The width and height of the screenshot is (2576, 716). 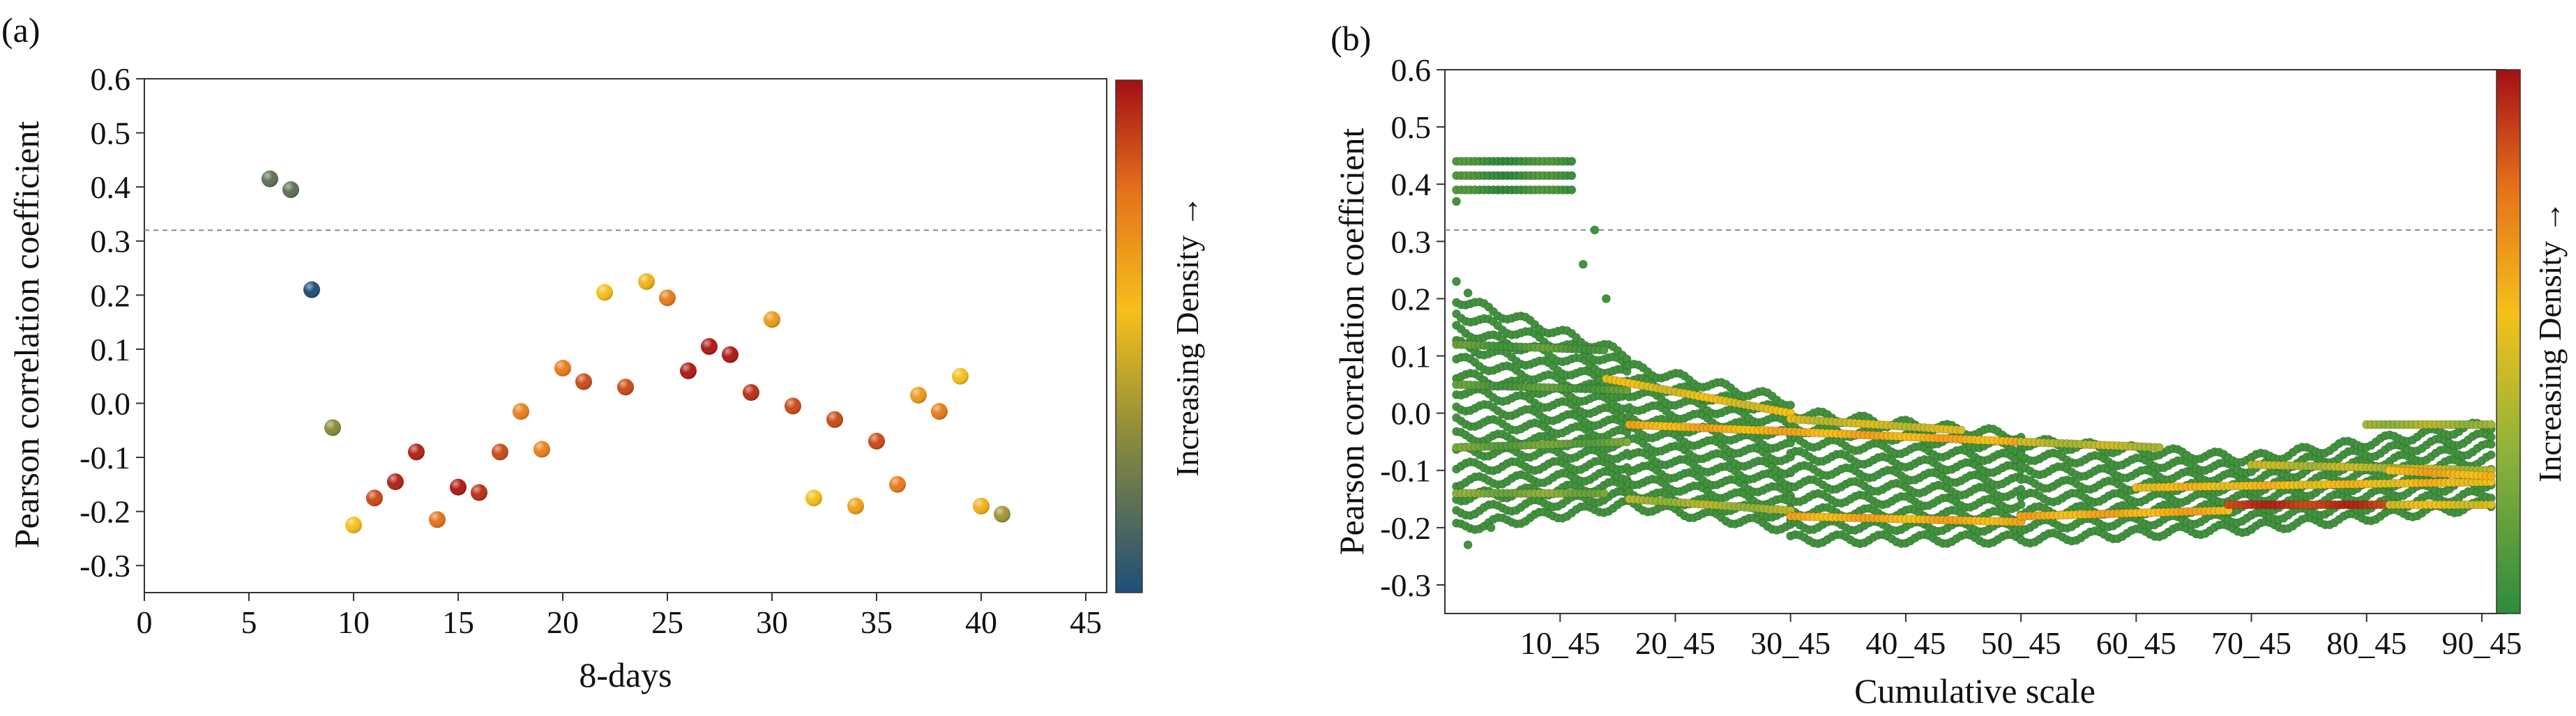 I want to click on panel-a-x-axis-label: 8-days, so click(x=625, y=675).